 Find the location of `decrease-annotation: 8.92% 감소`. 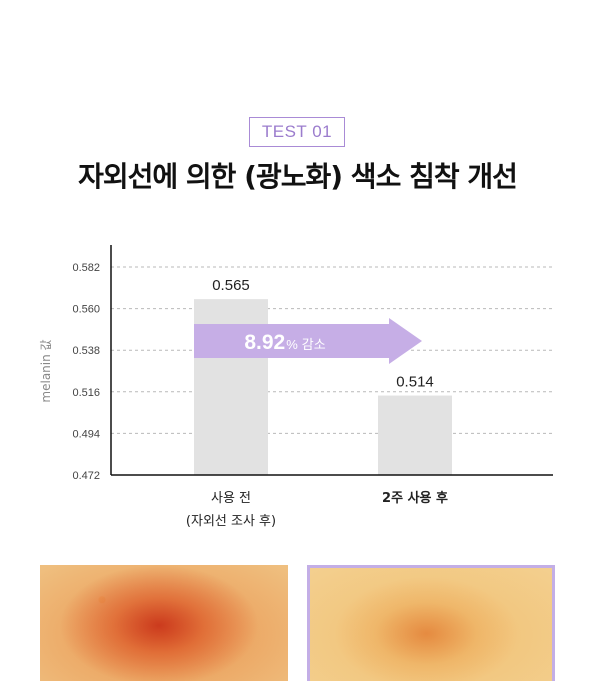

decrease-annotation: 8.92% 감소 is located at coordinates (284, 342).